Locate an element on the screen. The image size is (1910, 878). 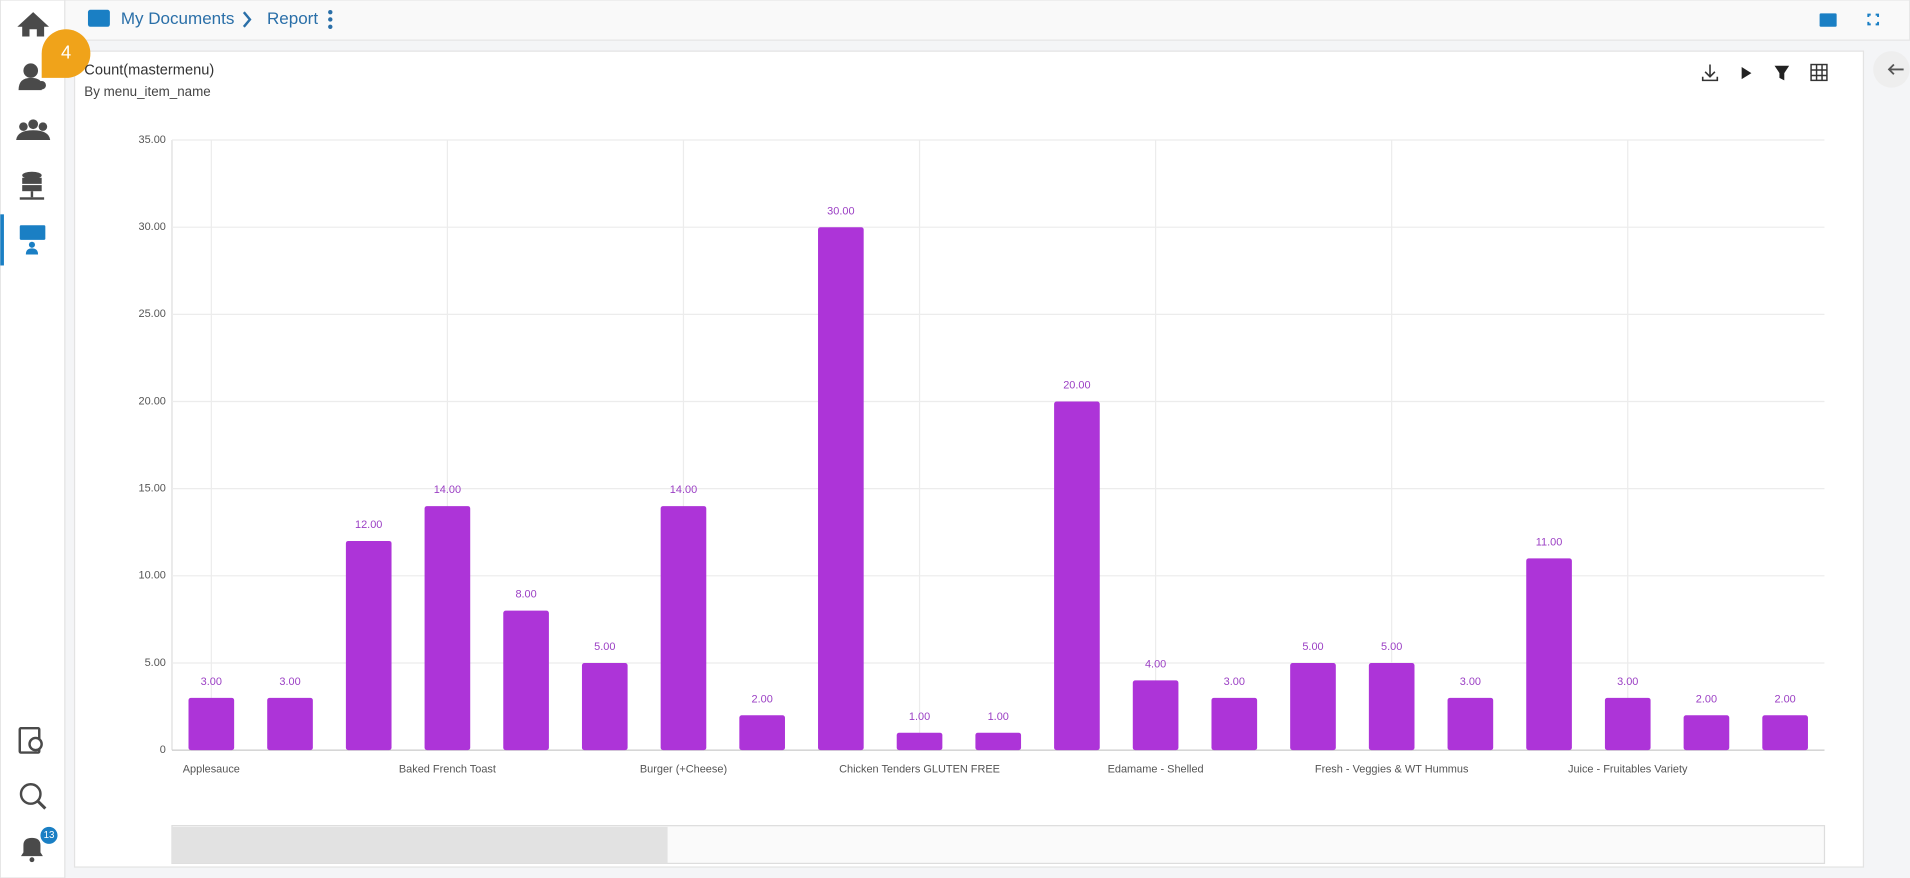
comment-icon is located at coordinates (1828, 20).